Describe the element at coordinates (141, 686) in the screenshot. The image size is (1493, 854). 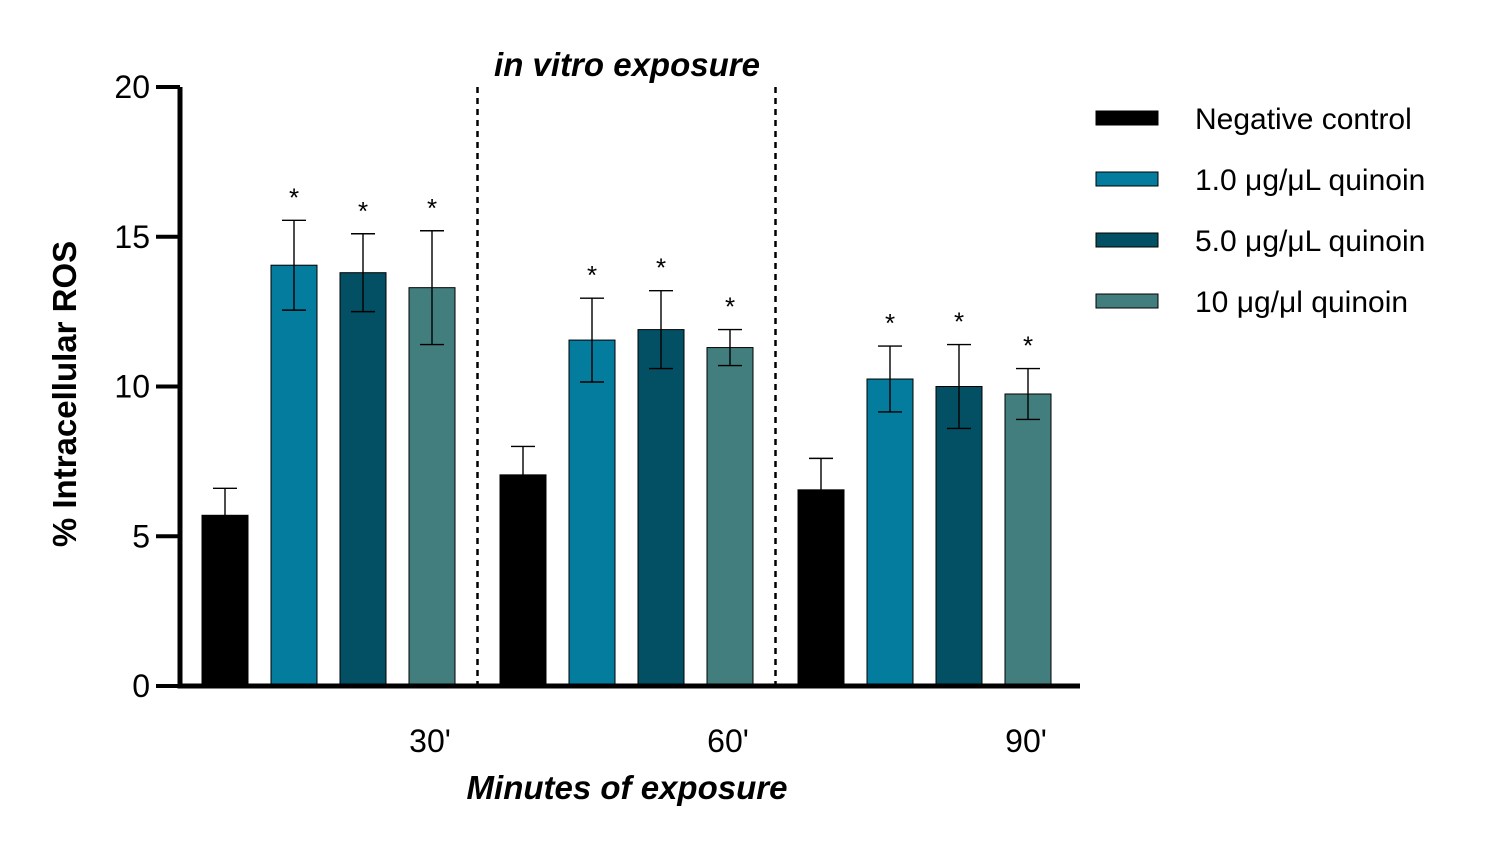
I see `y-tick-label: 0` at that location.